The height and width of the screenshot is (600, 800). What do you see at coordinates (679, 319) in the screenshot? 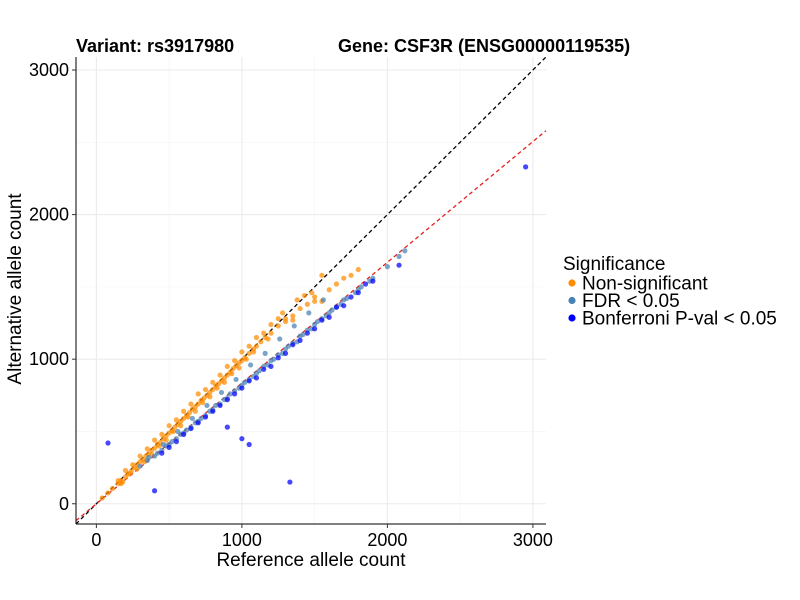
I see `legend-label-2: Bonferroni P-val < 0.05` at bounding box center [679, 319].